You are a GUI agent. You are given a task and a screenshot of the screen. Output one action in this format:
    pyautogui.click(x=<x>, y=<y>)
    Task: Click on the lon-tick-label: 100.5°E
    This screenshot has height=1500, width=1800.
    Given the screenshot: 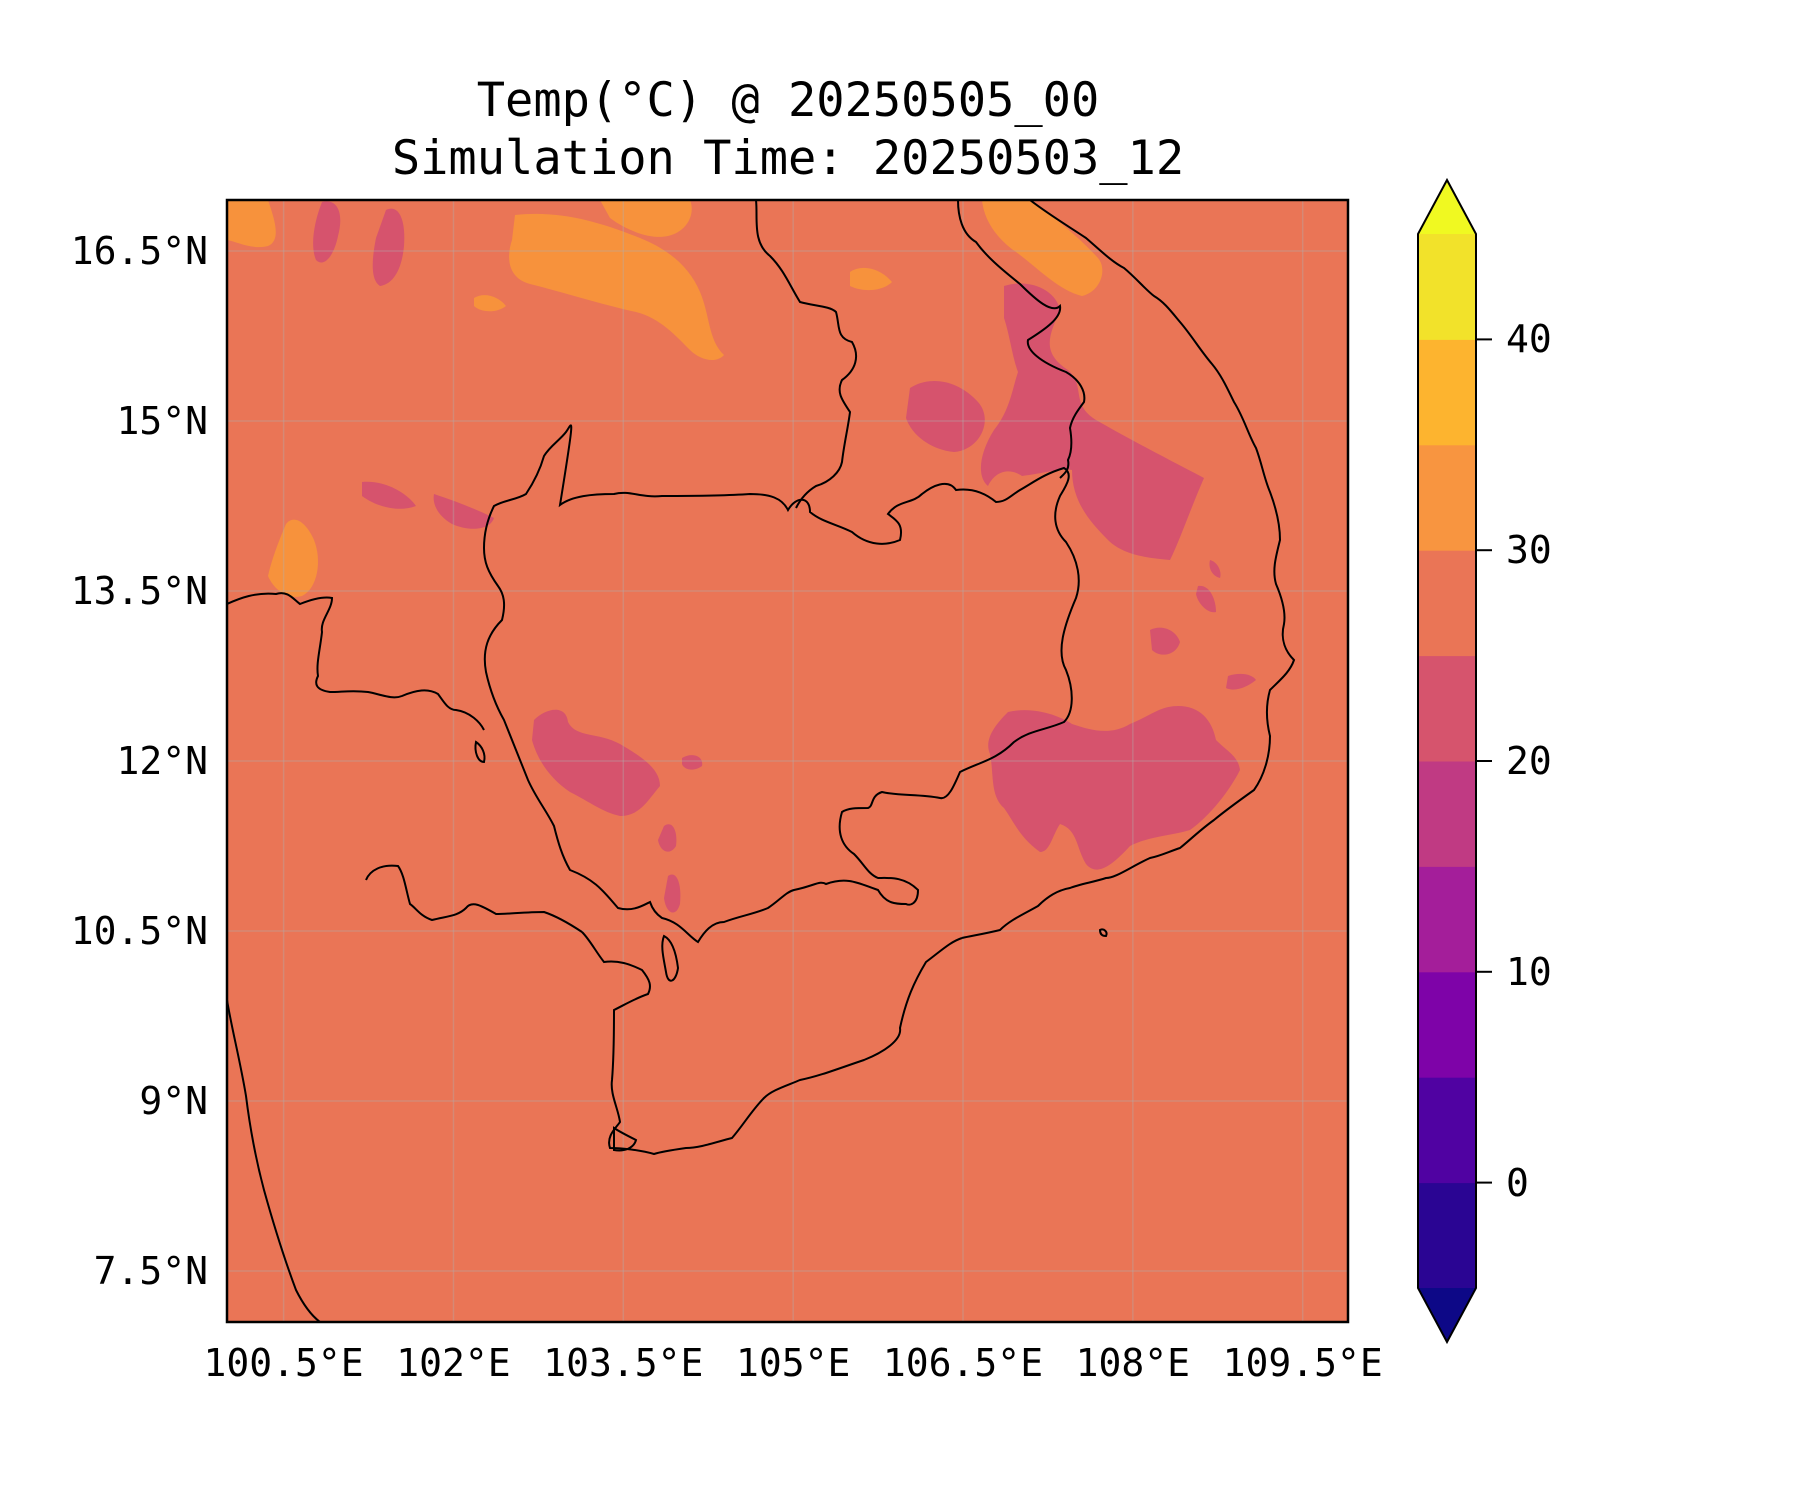 What is the action you would take?
    pyautogui.click(x=283, y=1363)
    